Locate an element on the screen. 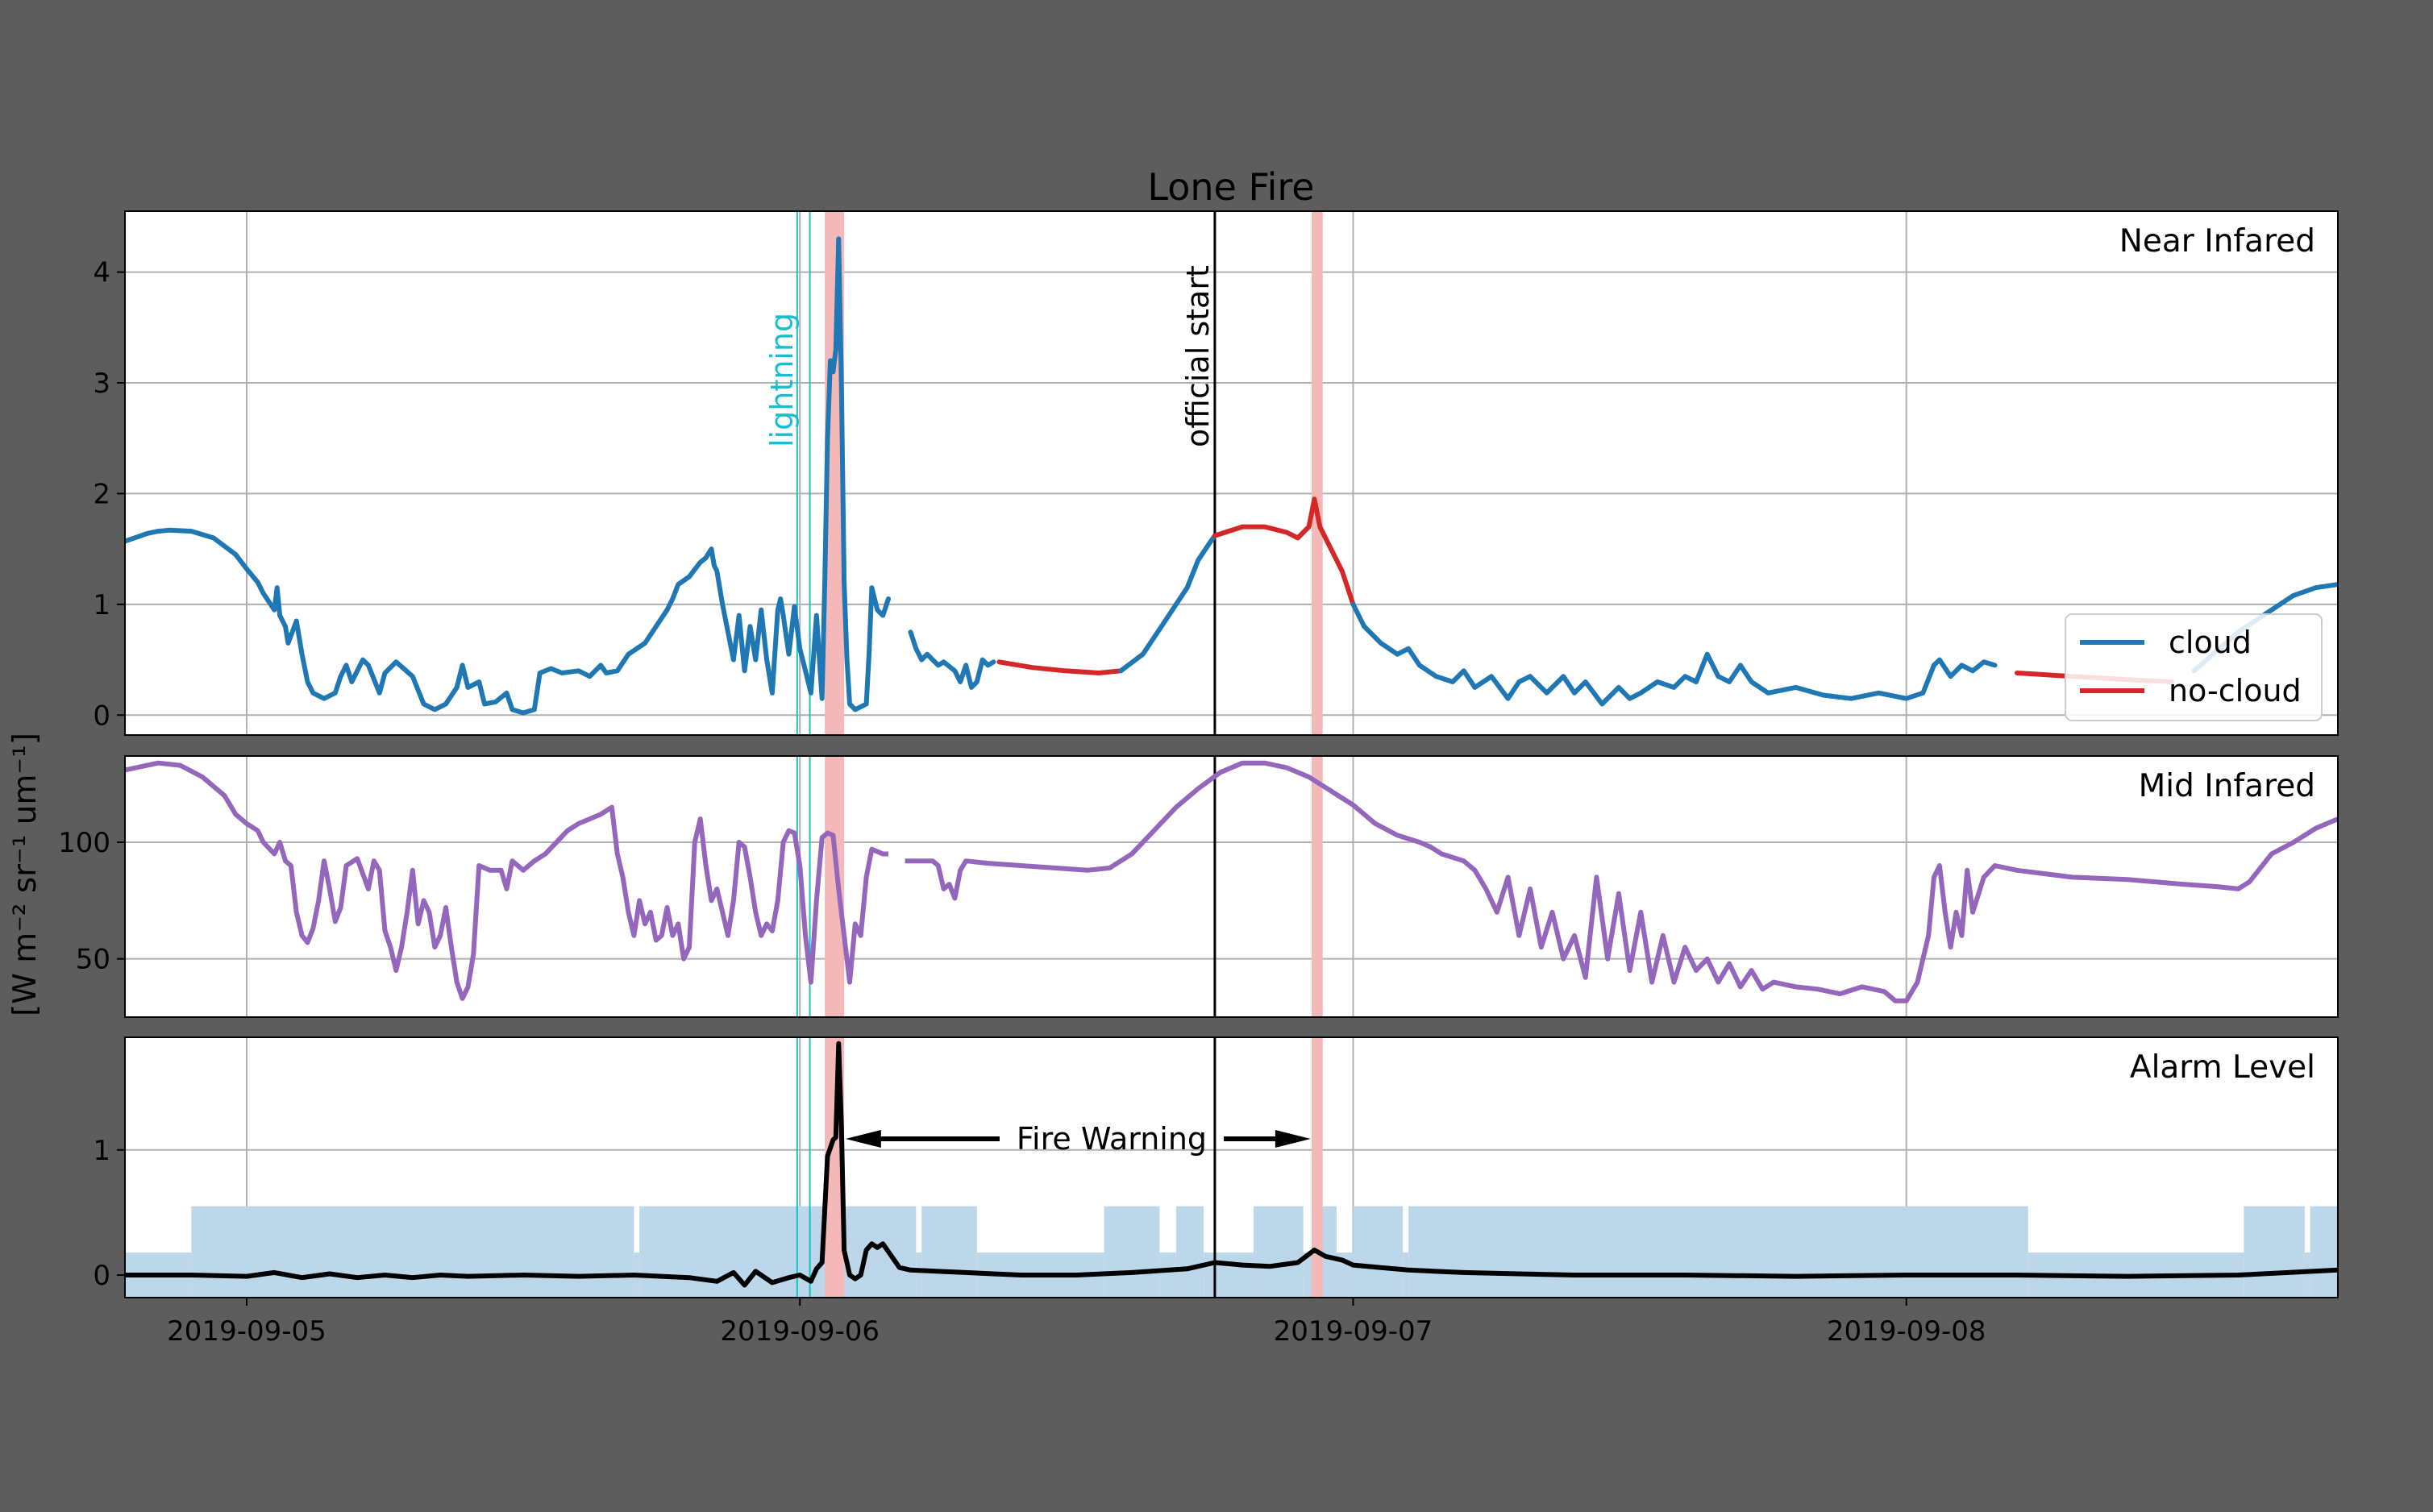 Image resolution: width=2433 pixels, height=1512 pixels. alarm-level-line is located at coordinates (1232, 1164).